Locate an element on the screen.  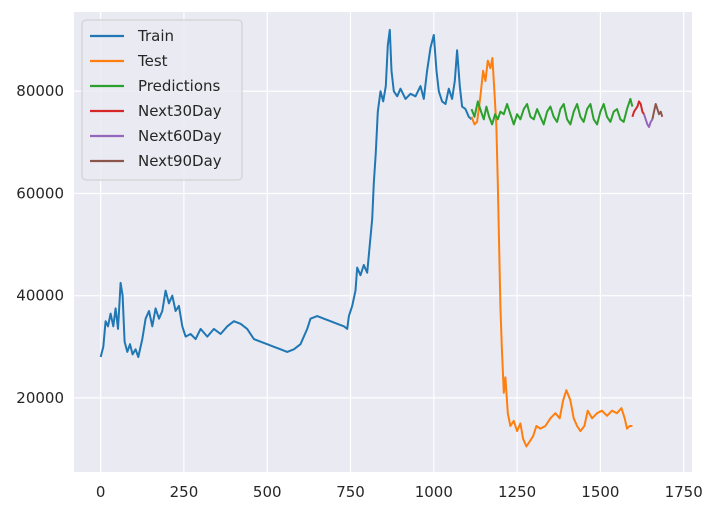
legend-label: Train is located at coordinates (155, 36).